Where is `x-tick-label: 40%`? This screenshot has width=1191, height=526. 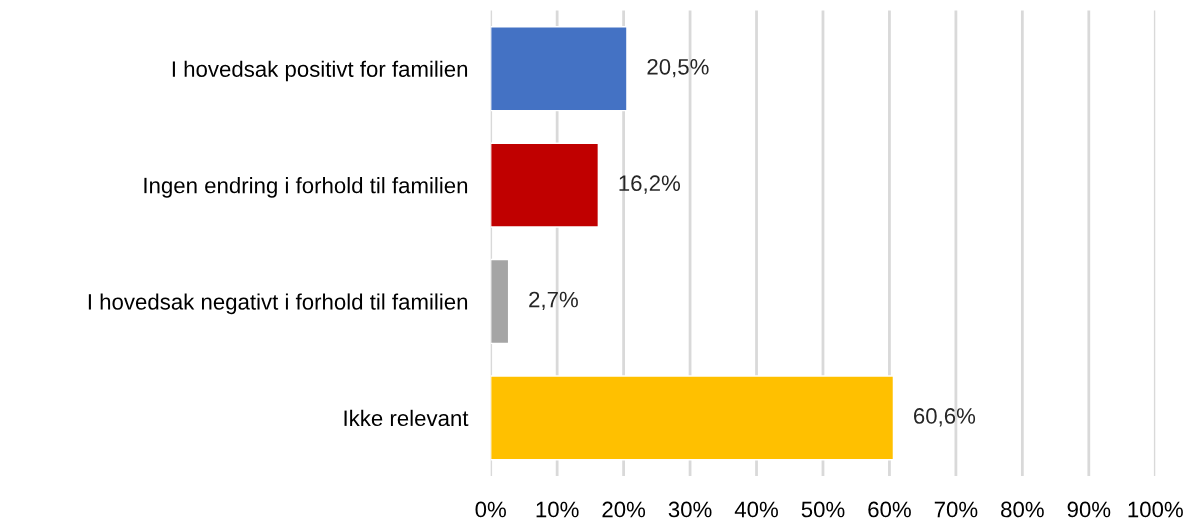 x-tick-label: 40% is located at coordinates (756, 509).